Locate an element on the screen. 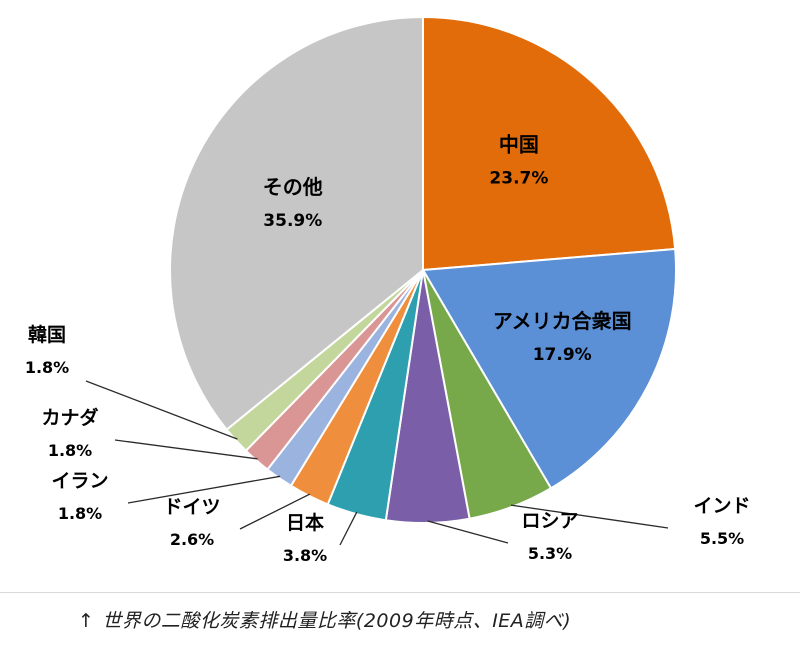  slice-name-label: その他 is located at coordinates (293, 187).